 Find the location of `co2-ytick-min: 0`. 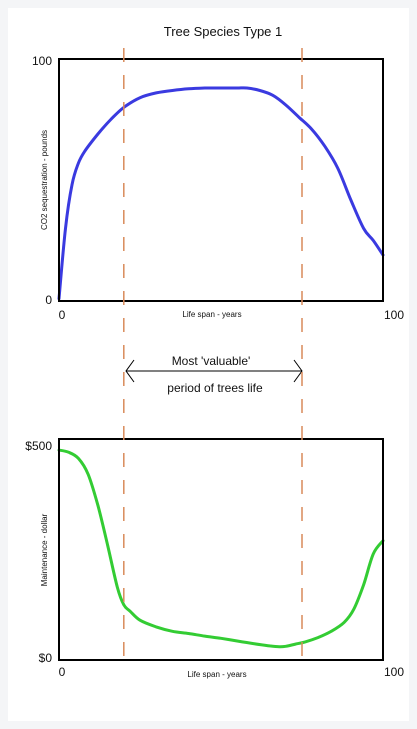

co2-ytick-min: 0 is located at coordinates (48, 300).